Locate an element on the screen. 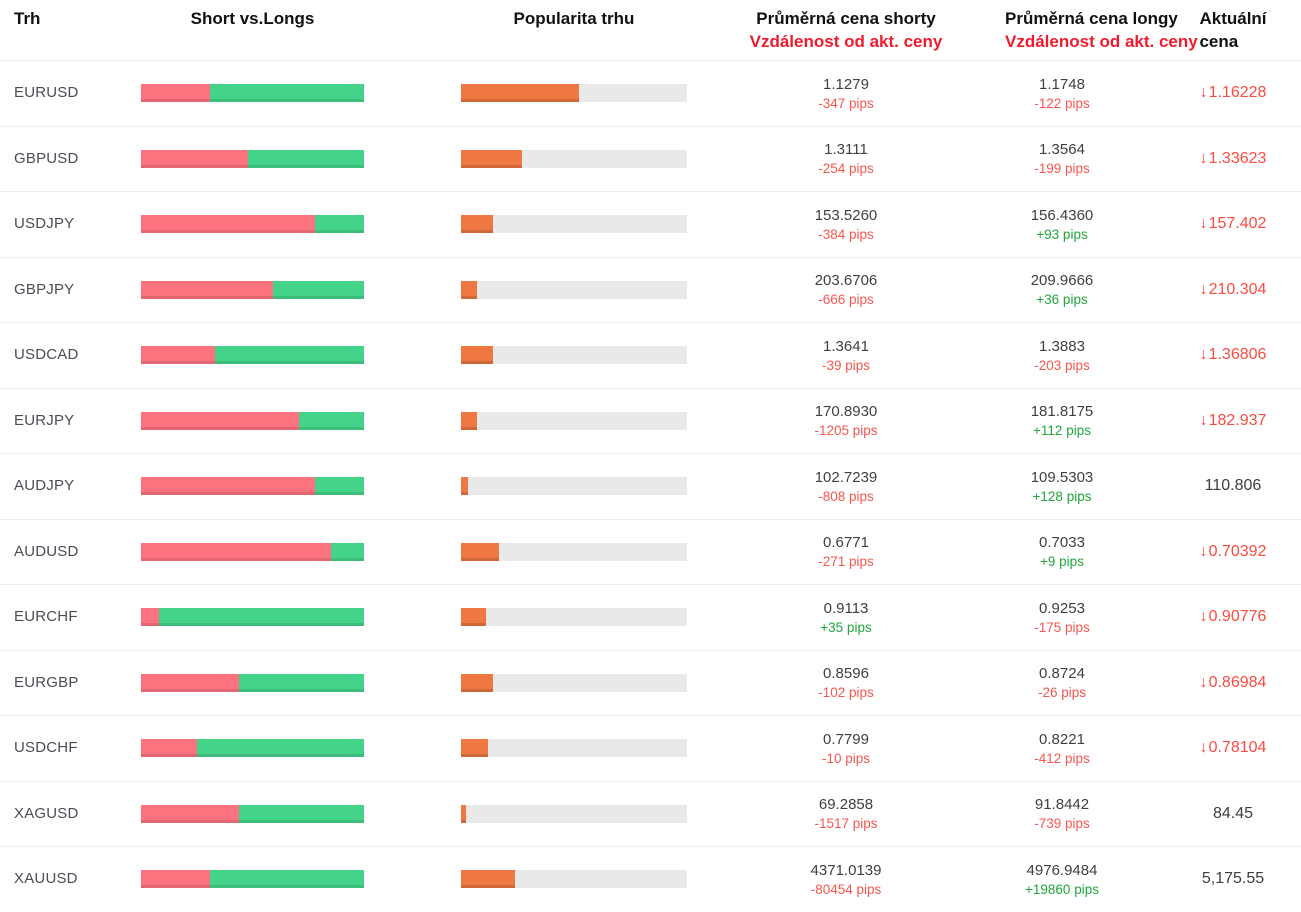 This screenshot has height=912, width=1301. avg-short-price: 1.3111 is located at coordinates (846, 150).